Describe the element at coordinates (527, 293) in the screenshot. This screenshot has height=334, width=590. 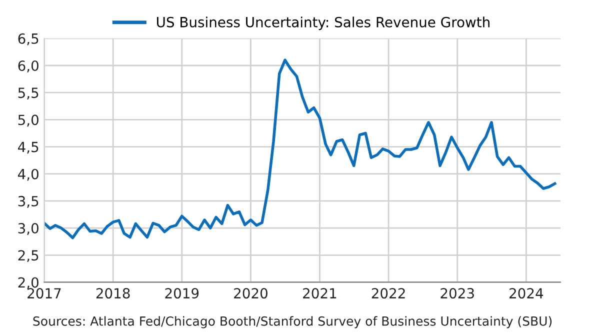
I see `x-tick-label: 2024` at that location.